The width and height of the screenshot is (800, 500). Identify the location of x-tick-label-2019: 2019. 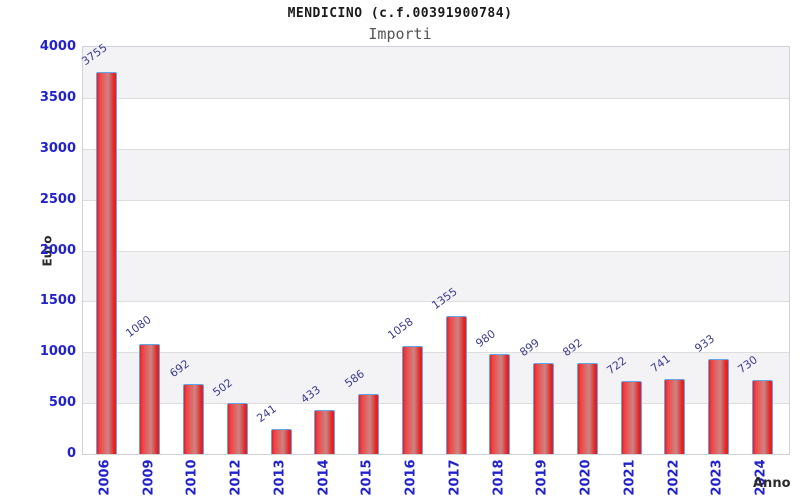
(543, 477).